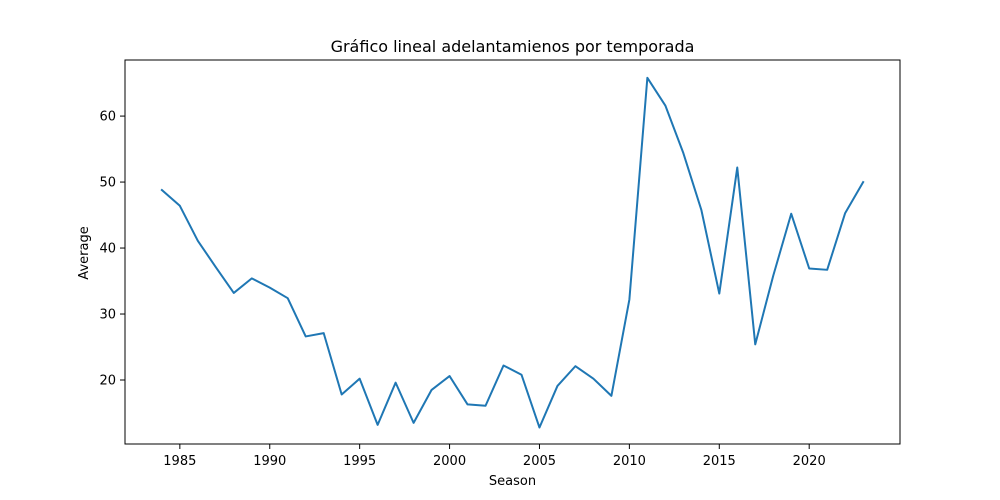  What do you see at coordinates (107, 381) in the screenshot?
I see `y-tick-label: 20` at bounding box center [107, 381].